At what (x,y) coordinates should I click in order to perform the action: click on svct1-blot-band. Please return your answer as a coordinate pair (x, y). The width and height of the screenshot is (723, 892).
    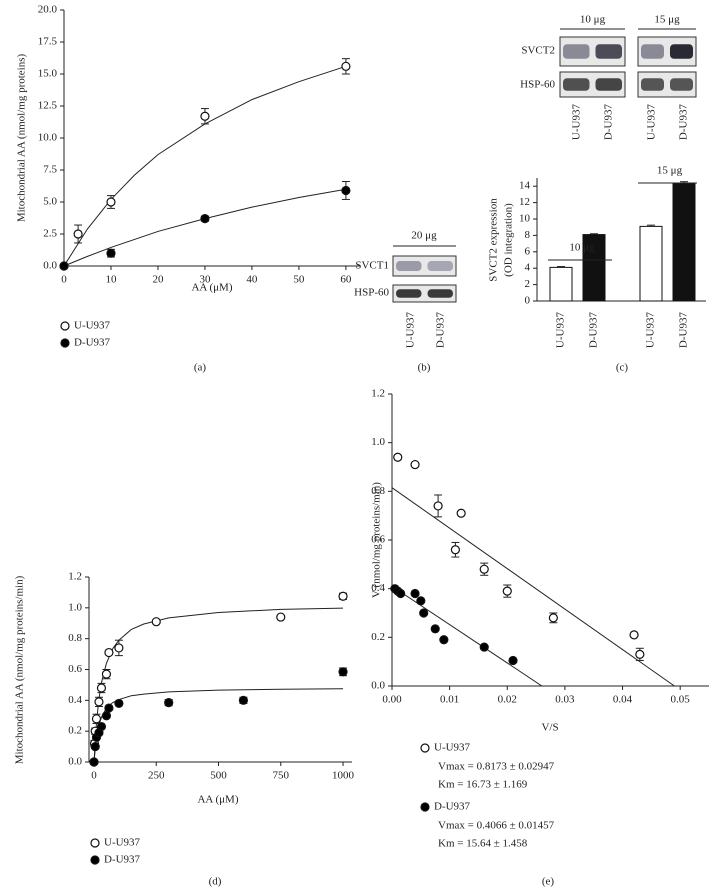
    Looking at the image, I should click on (409, 266).